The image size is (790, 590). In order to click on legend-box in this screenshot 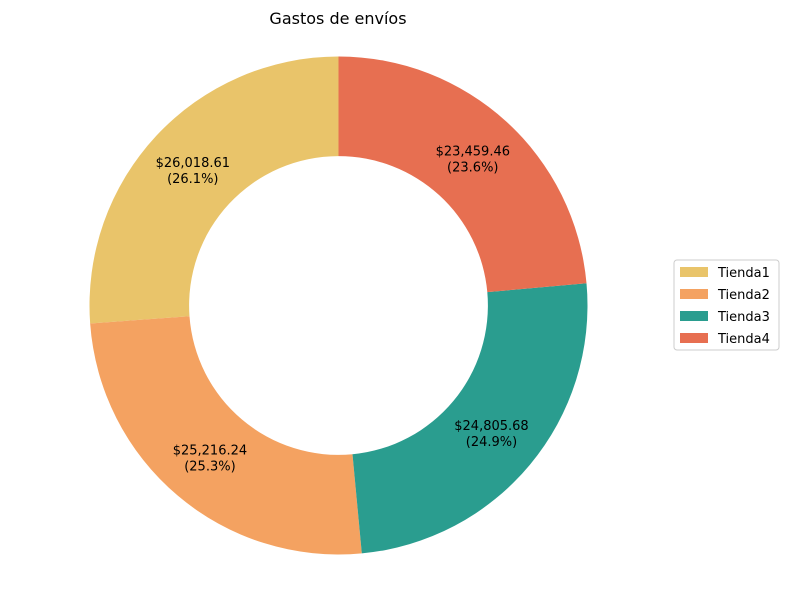, I will do `click(726, 305)`.